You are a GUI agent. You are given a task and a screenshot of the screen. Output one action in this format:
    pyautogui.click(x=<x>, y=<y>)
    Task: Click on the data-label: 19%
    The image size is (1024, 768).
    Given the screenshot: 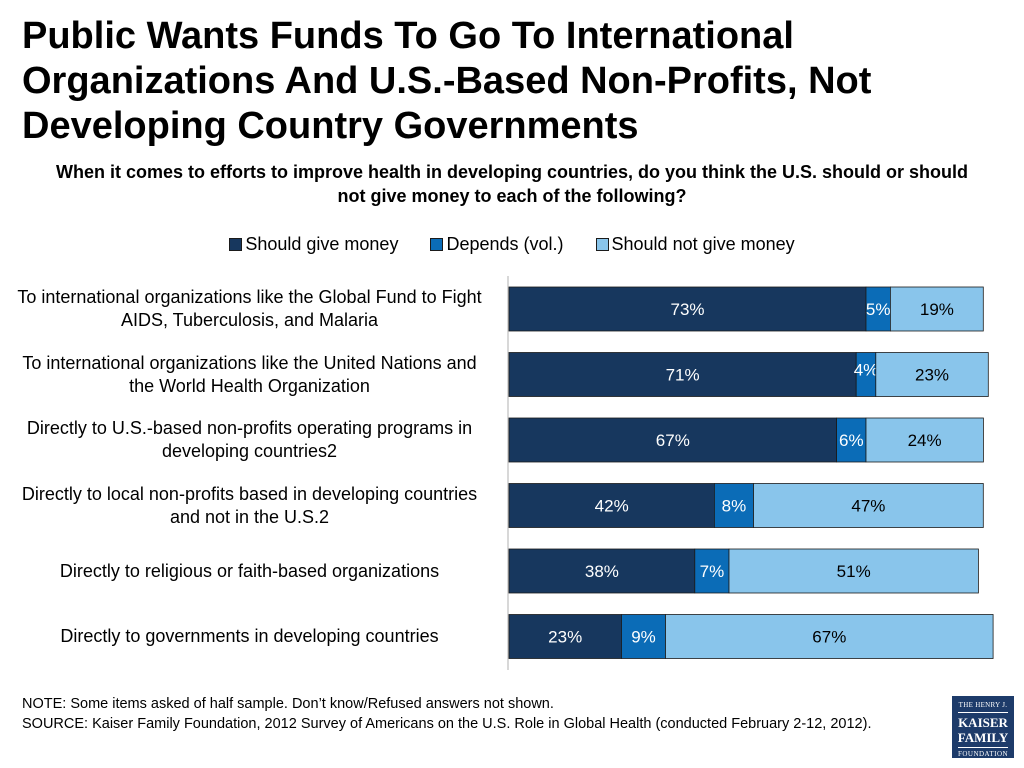 What is the action you would take?
    pyautogui.click(x=937, y=309)
    